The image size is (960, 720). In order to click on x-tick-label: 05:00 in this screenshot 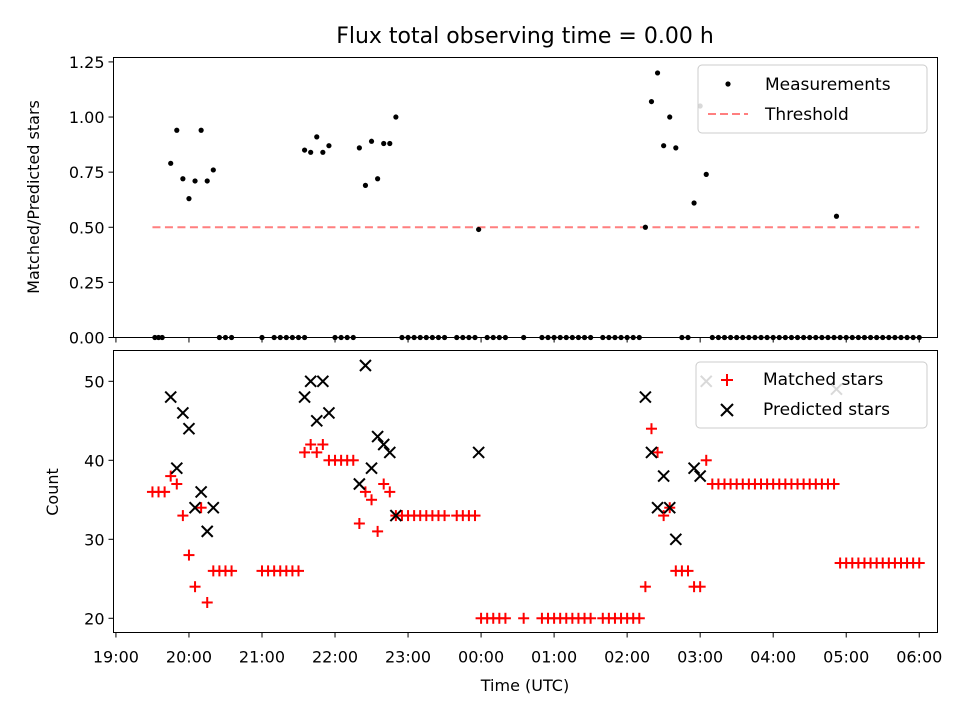, I will do `click(846, 657)`.